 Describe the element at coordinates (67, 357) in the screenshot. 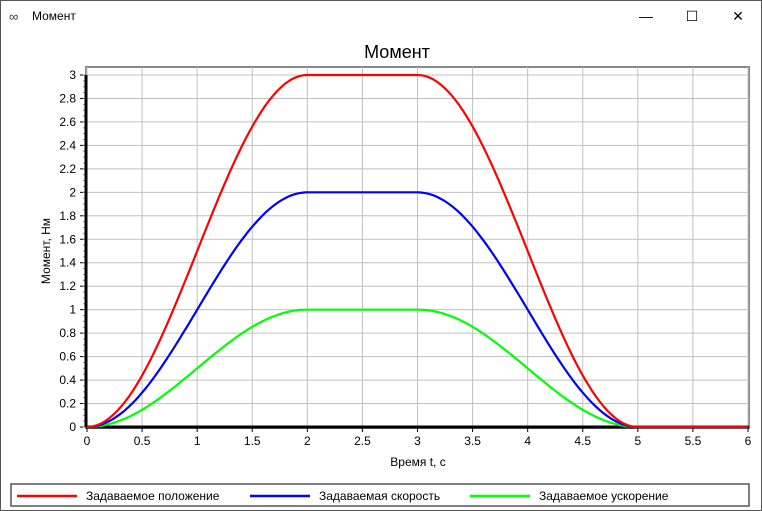

I see `y-tick-label: 0.6` at that location.